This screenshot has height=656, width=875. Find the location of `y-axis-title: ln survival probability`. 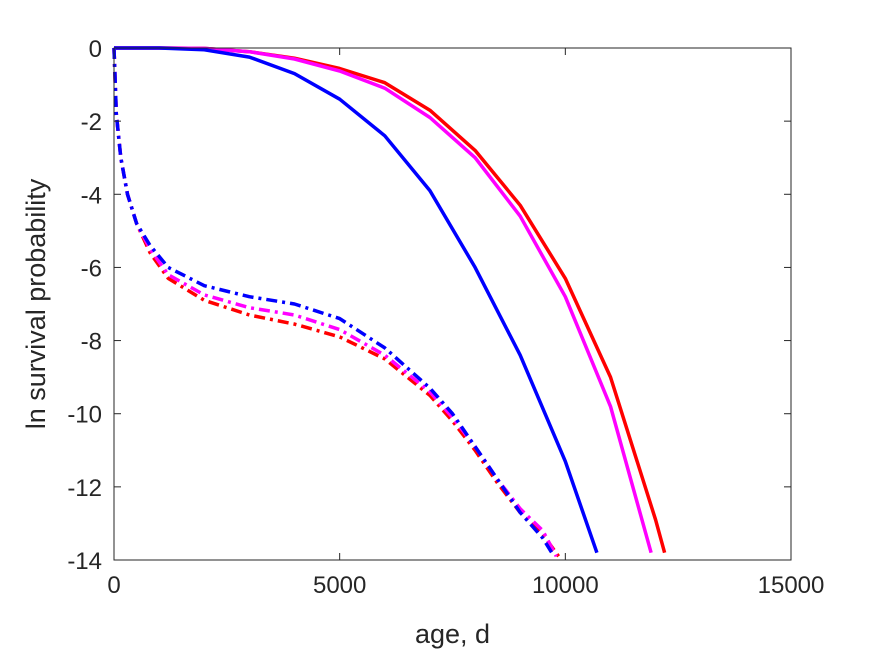

y-axis-title: ln survival probability is located at coordinates (36, 303).